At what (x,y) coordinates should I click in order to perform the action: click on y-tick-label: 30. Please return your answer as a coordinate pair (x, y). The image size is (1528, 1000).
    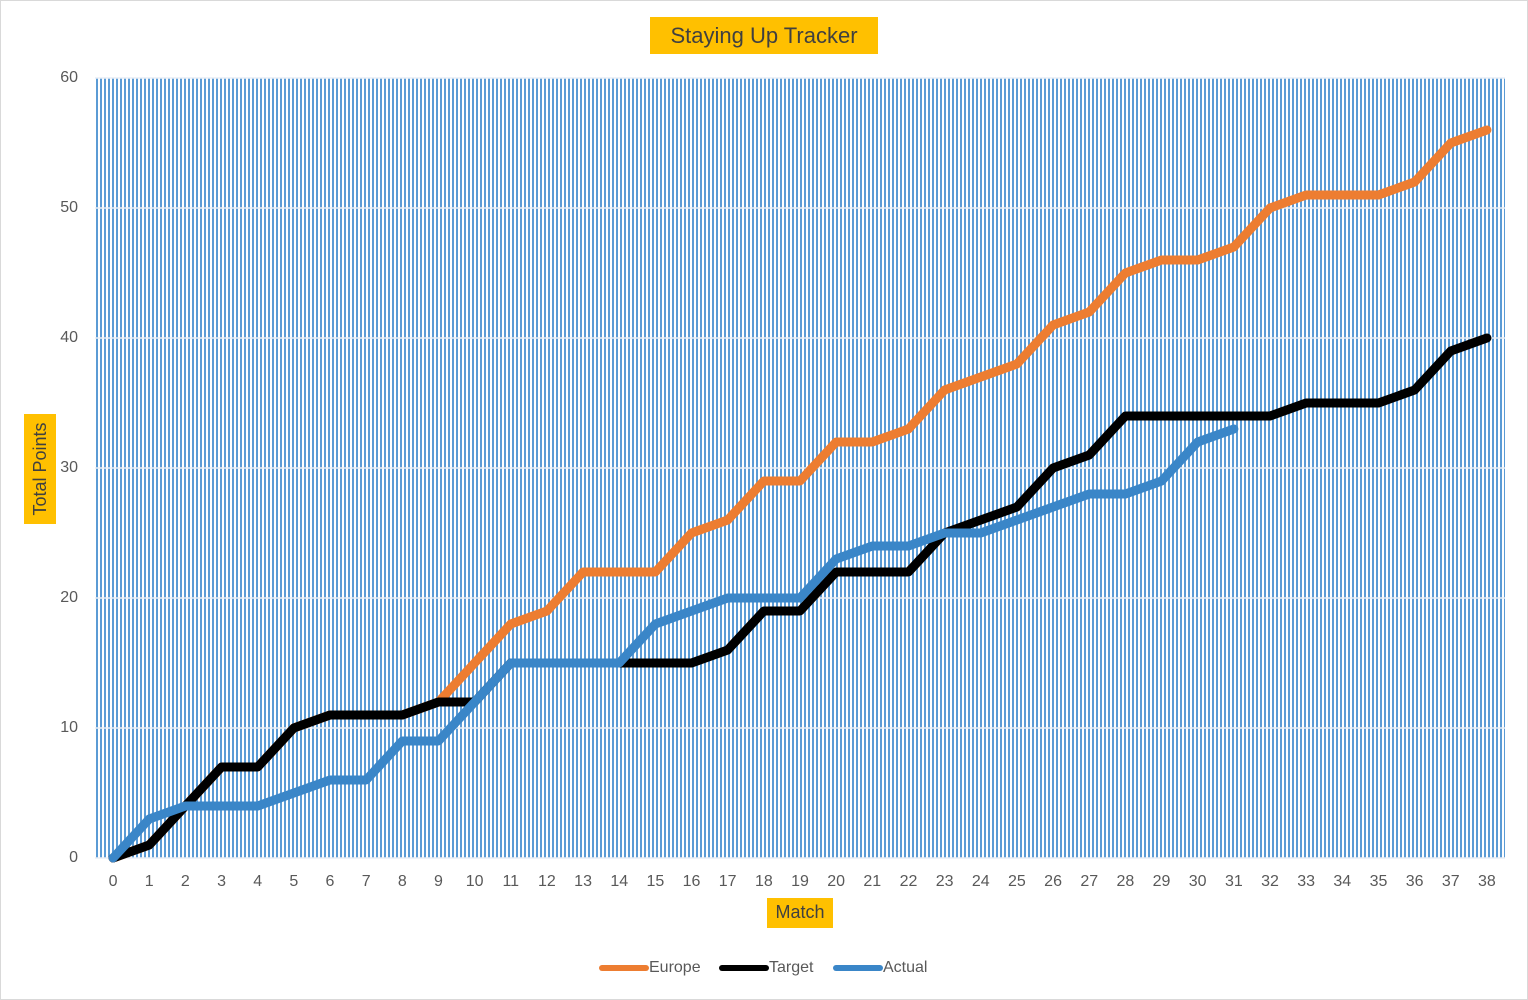
    Looking at the image, I should click on (69, 467).